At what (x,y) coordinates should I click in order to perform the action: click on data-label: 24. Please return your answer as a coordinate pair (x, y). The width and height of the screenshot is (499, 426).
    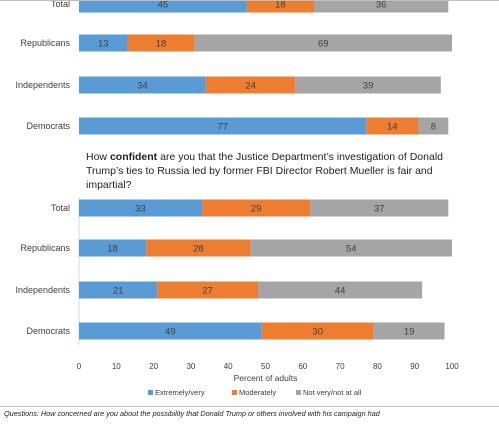
    Looking at the image, I should click on (250, 86).